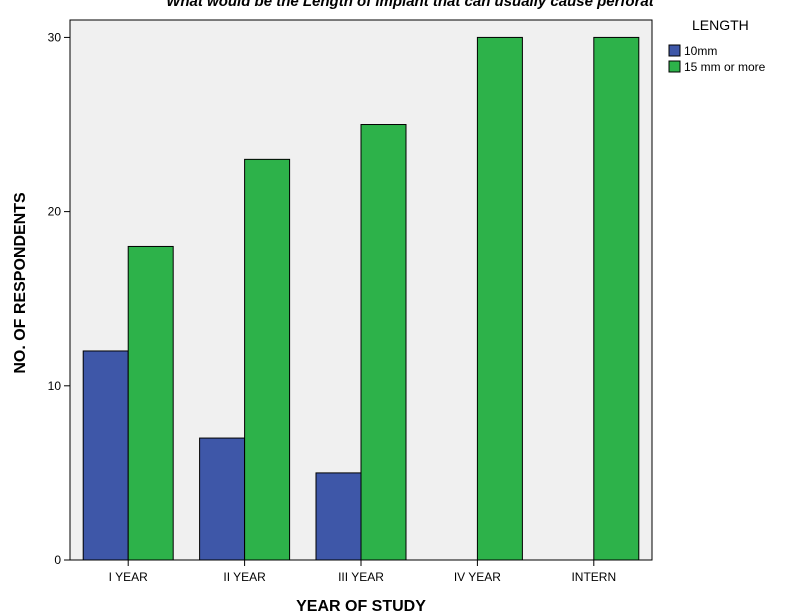  I want to click on legend-label: 15 mm or more, so click(725, 67).